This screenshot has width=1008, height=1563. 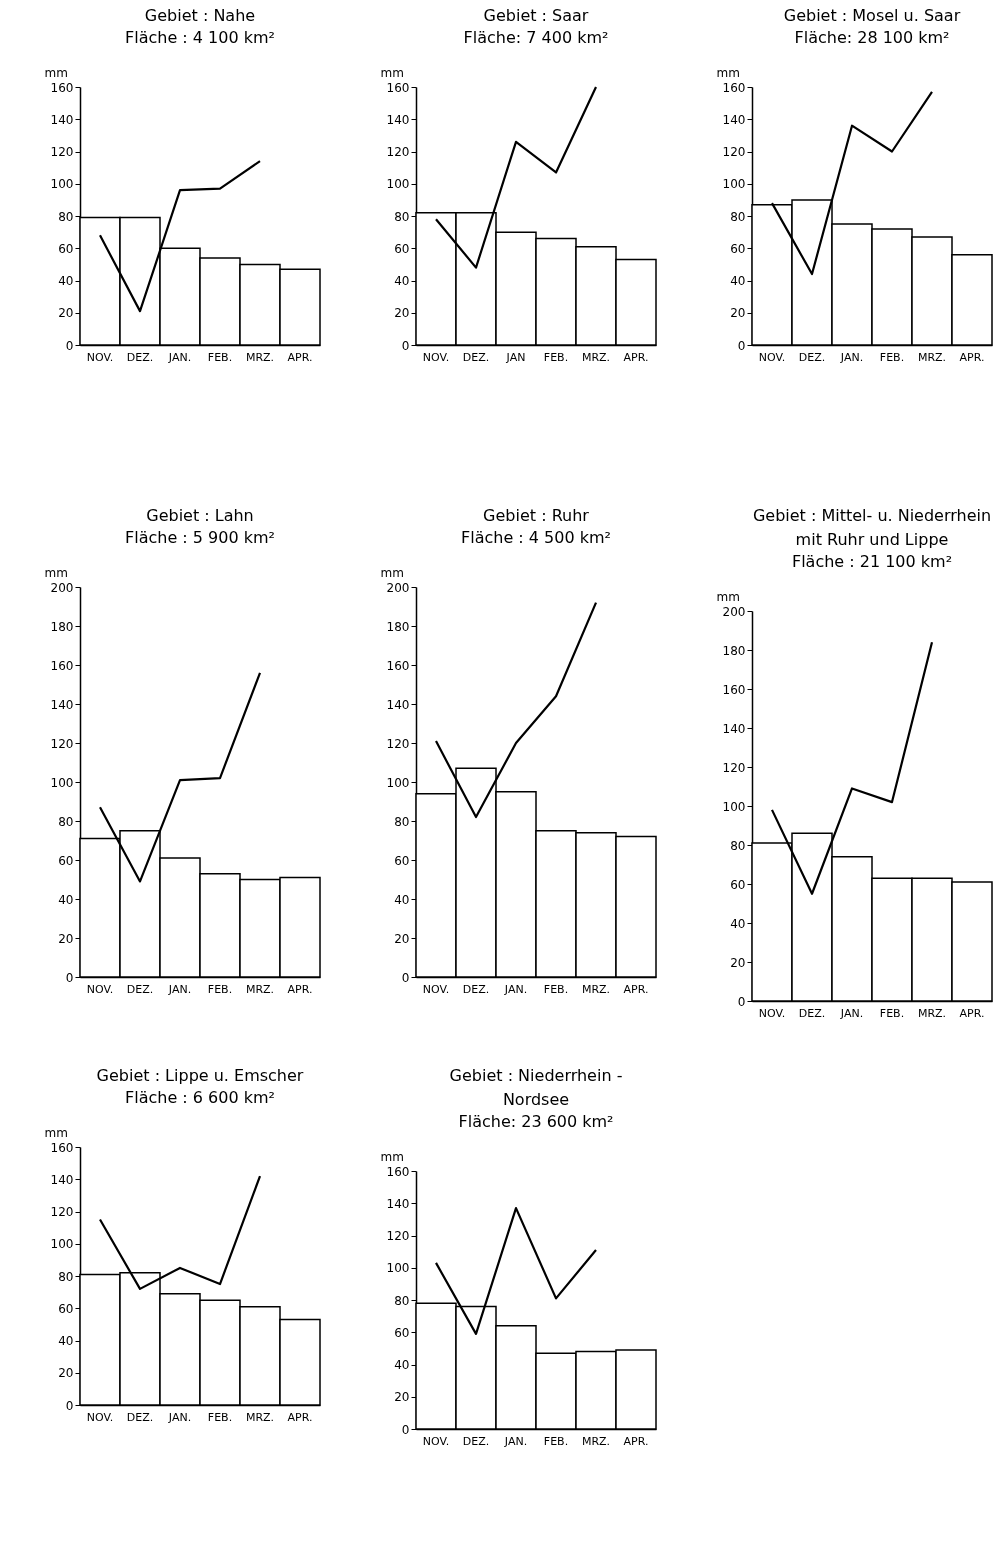 I want to click on chart-title: Gebiet : Mittel- u. Niederrhein mit Ruhr und Lippe, so click(x=872, y=527).